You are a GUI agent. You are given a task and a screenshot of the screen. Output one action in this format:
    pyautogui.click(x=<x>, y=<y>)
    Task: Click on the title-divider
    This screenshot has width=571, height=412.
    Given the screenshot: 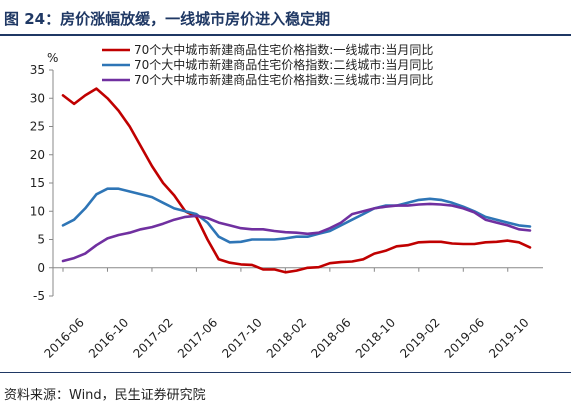 What is the action you would take?
    pyautogui.click(x=285, y=35)
    